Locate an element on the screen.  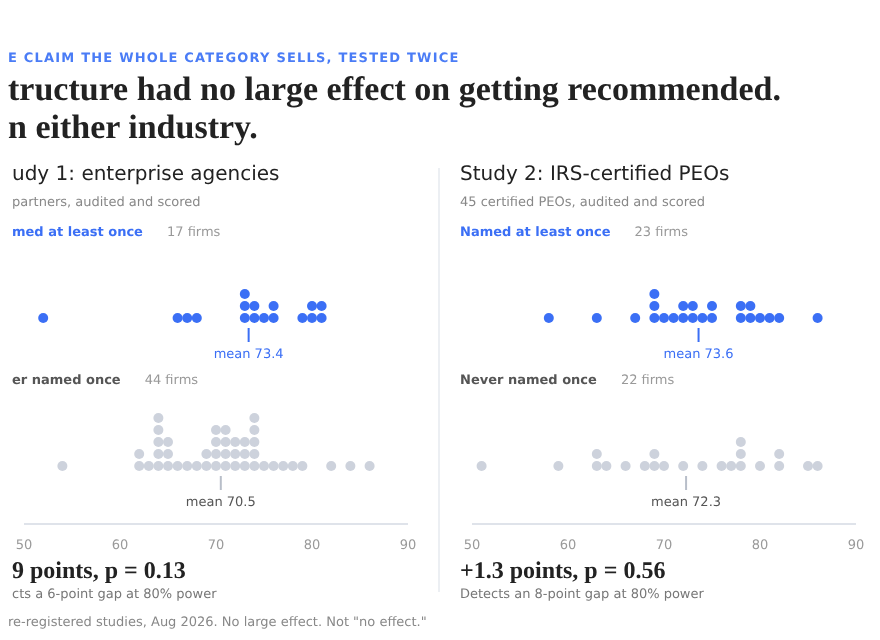
text: 9 points, p = 0.13 is located at coordinates (99, 571).